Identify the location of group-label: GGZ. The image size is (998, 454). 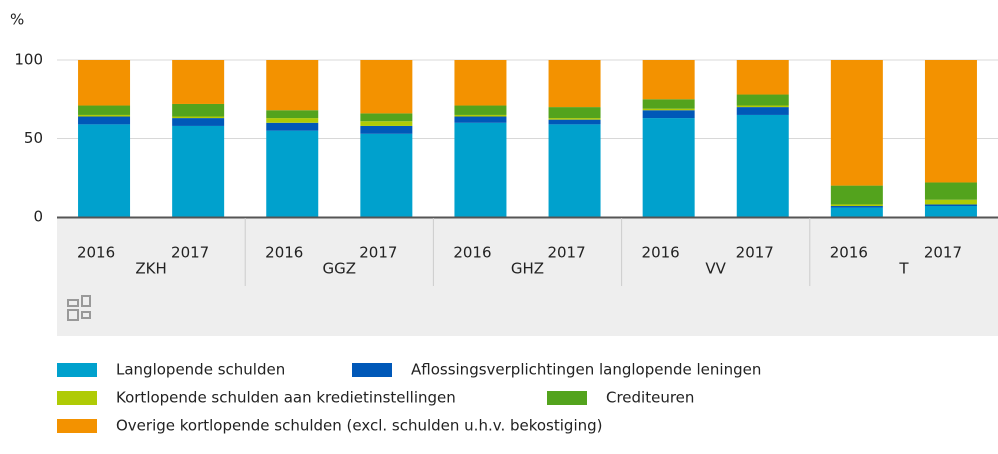
(340, 269).